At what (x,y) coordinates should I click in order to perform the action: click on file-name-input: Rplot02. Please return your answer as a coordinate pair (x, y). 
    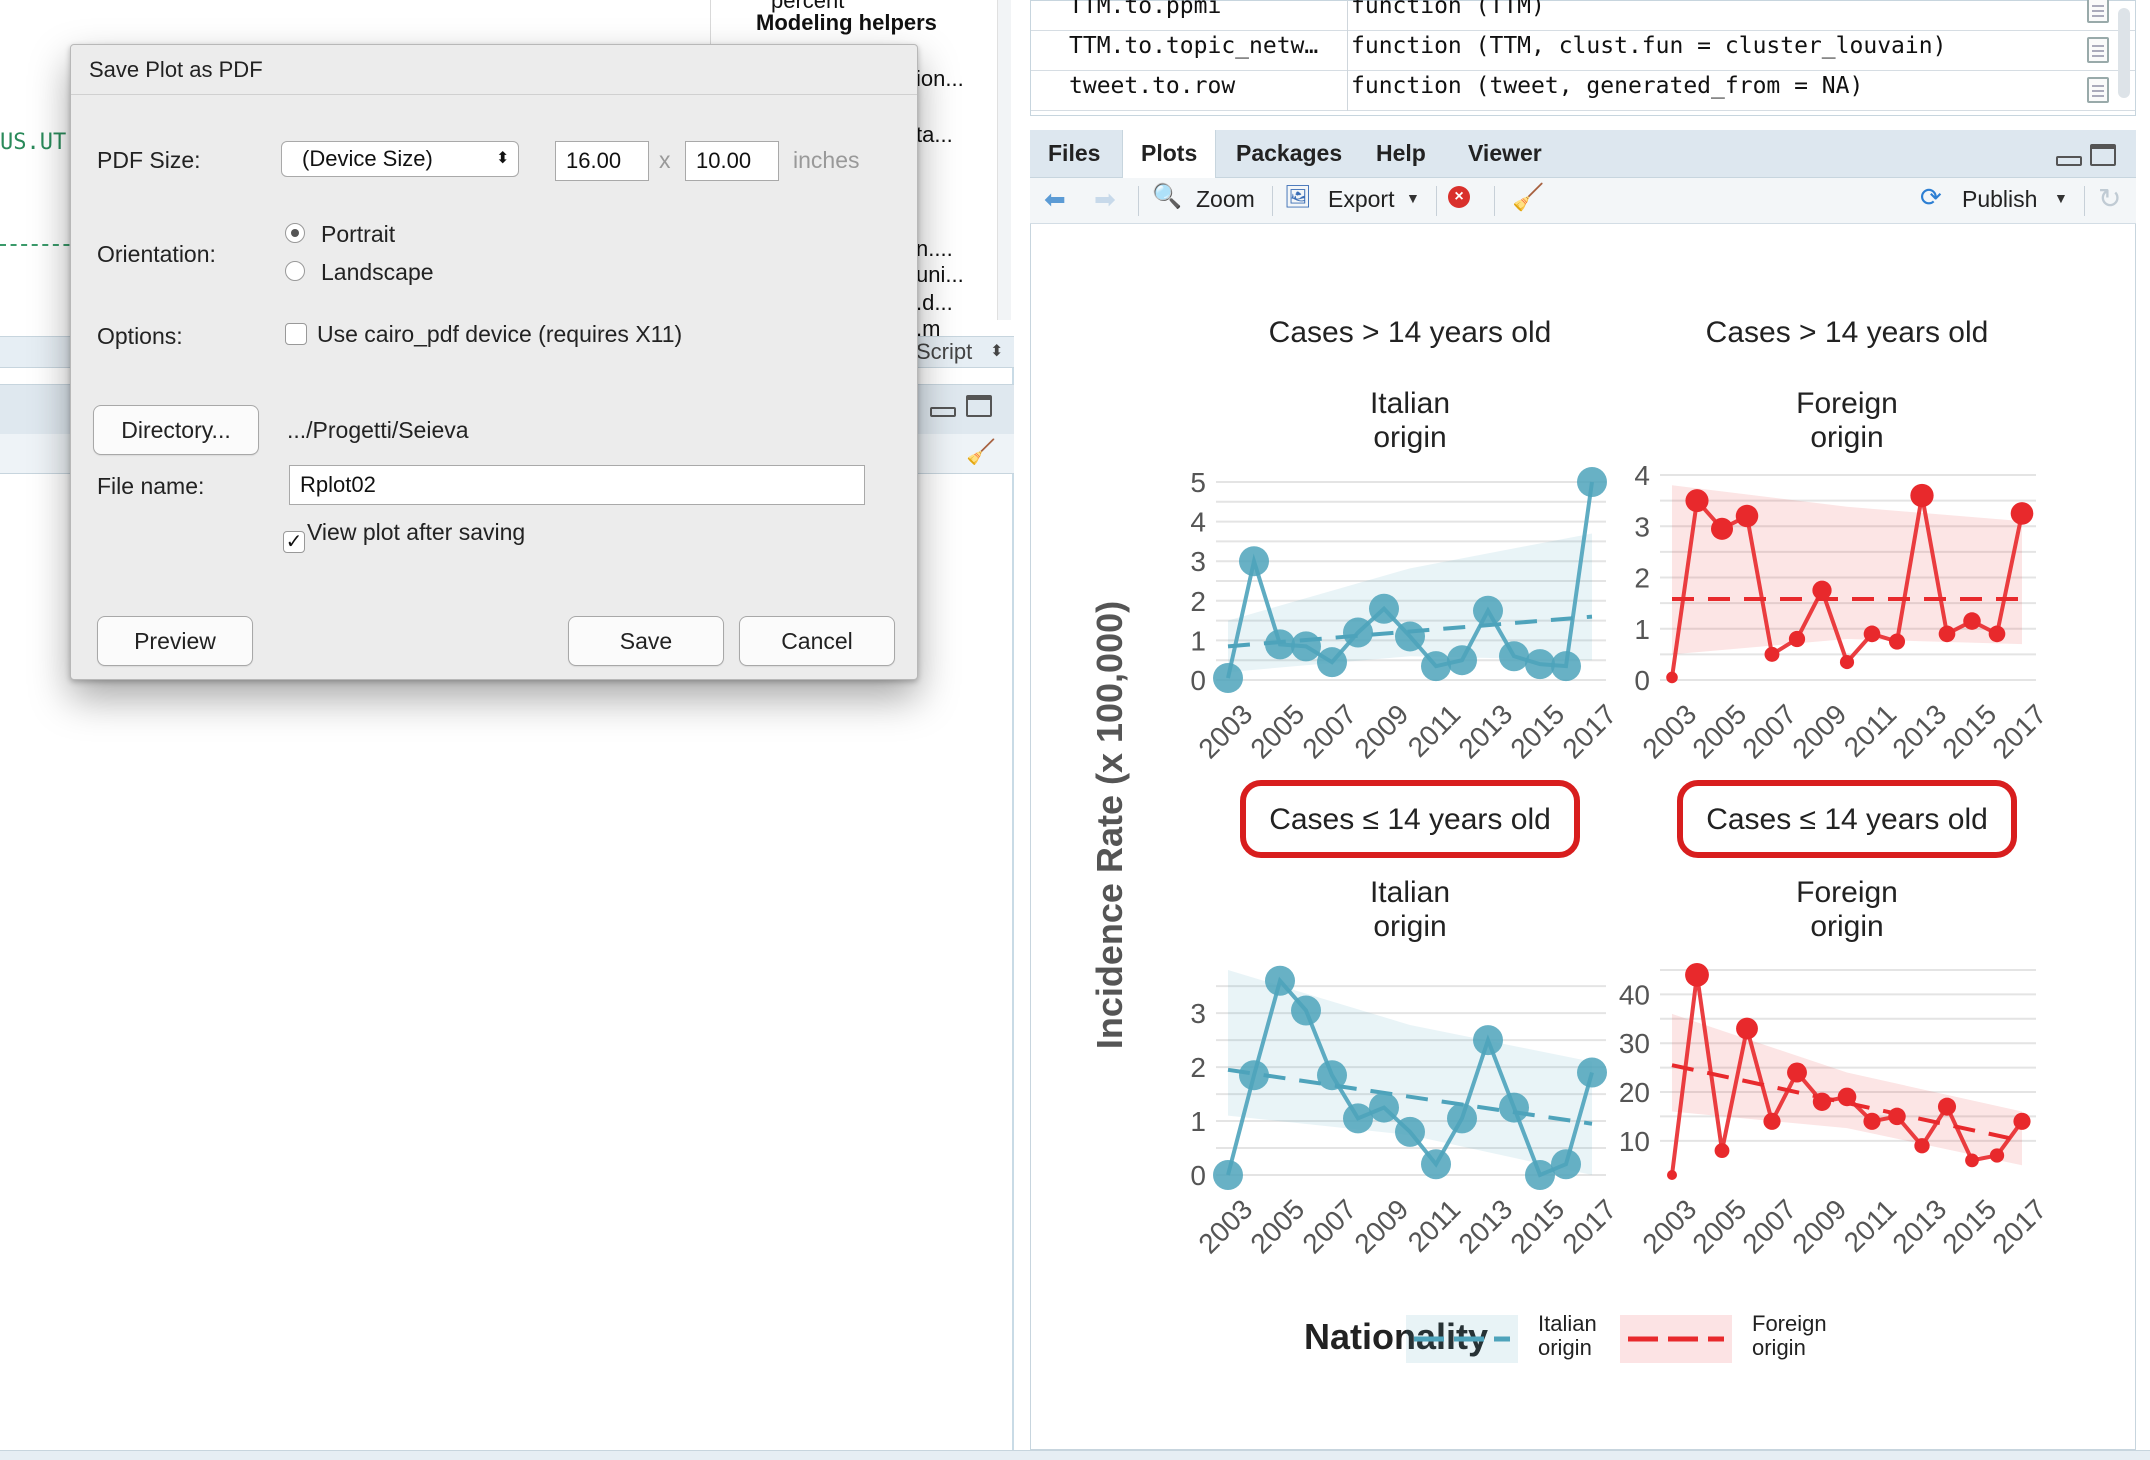
    Looking at the image, I should click on (577, 485).